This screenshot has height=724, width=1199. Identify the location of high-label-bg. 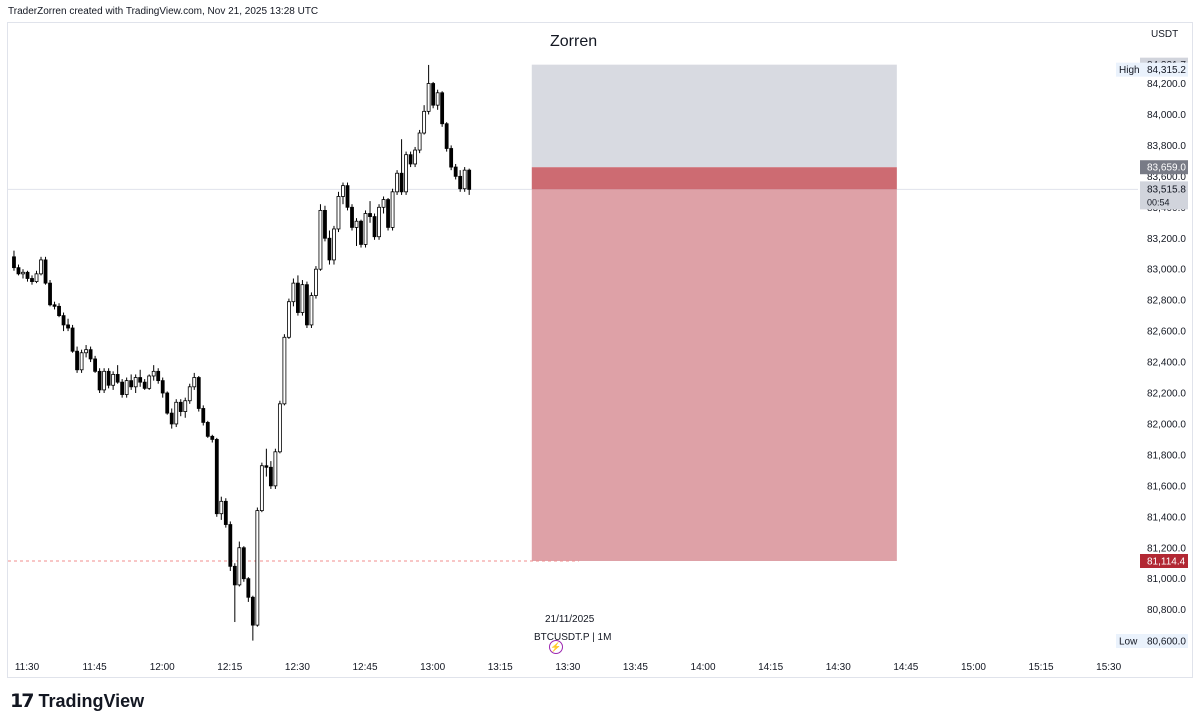
(1152, 69).